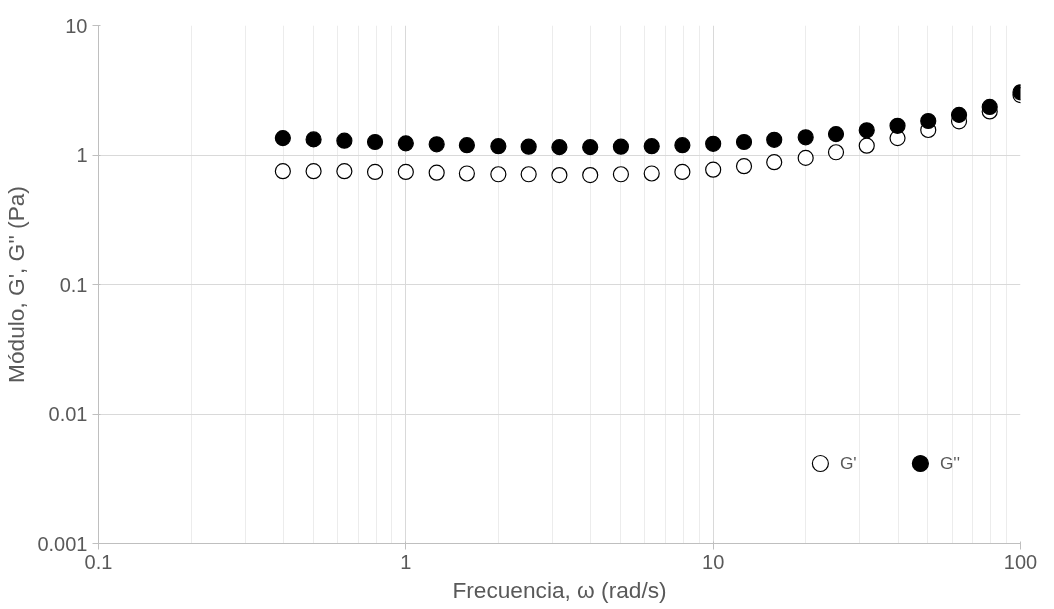 Image resolution: width=1054 pixels, height=609 pixels. What do you see at coordinates (949, 463) in the screenshot?
I see `legend-label: G''` at bounding box center [949, 463].